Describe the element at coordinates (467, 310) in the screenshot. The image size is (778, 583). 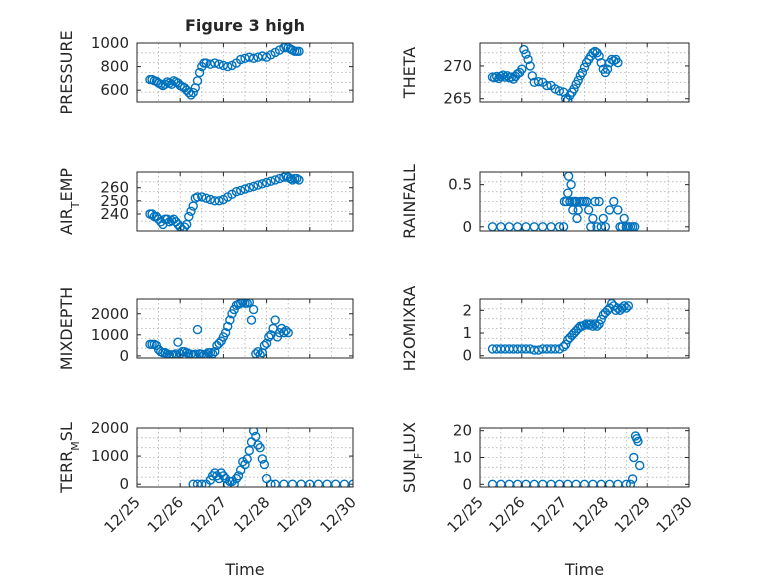
I see `y-tick-label: 2` at that location.